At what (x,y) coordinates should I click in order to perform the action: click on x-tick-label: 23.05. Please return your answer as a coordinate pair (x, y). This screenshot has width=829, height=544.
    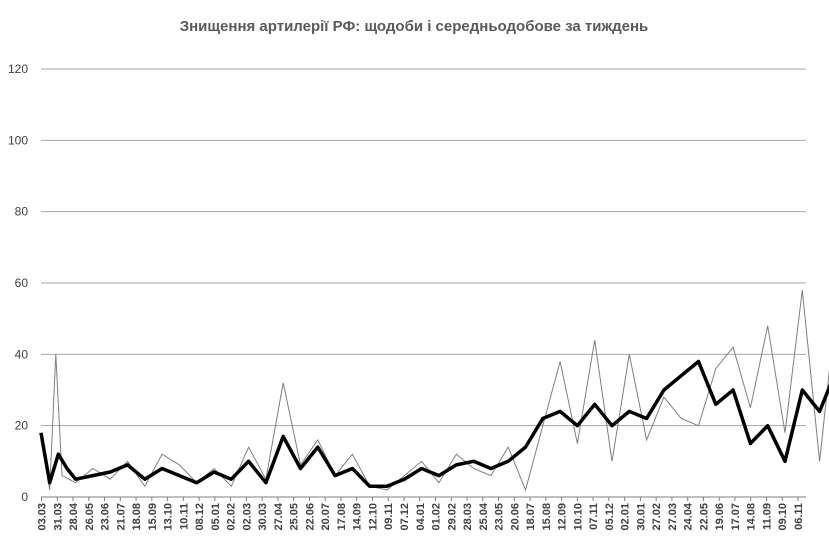
    Looking at the image, I should click on (500, 517).